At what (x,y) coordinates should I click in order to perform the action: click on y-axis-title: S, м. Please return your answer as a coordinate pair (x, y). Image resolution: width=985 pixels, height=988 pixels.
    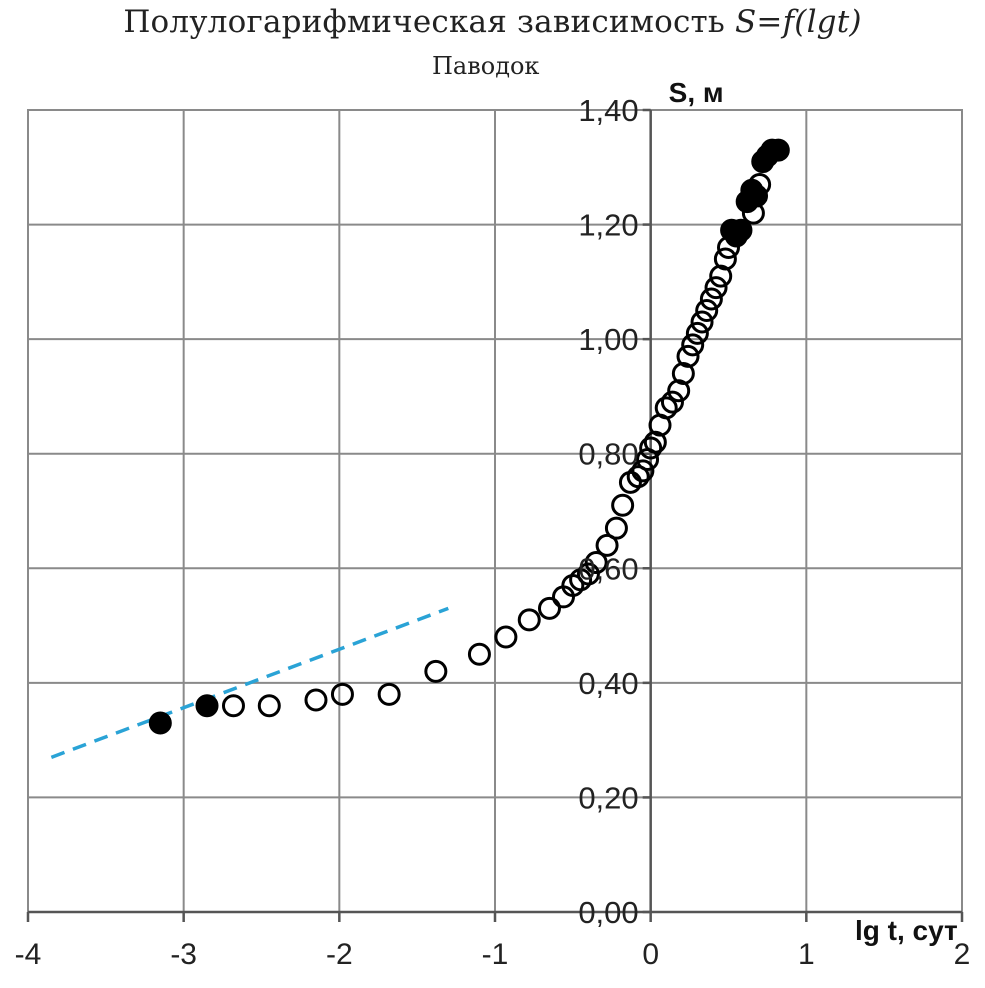
    Looking at the image, I should click on (696, 92).